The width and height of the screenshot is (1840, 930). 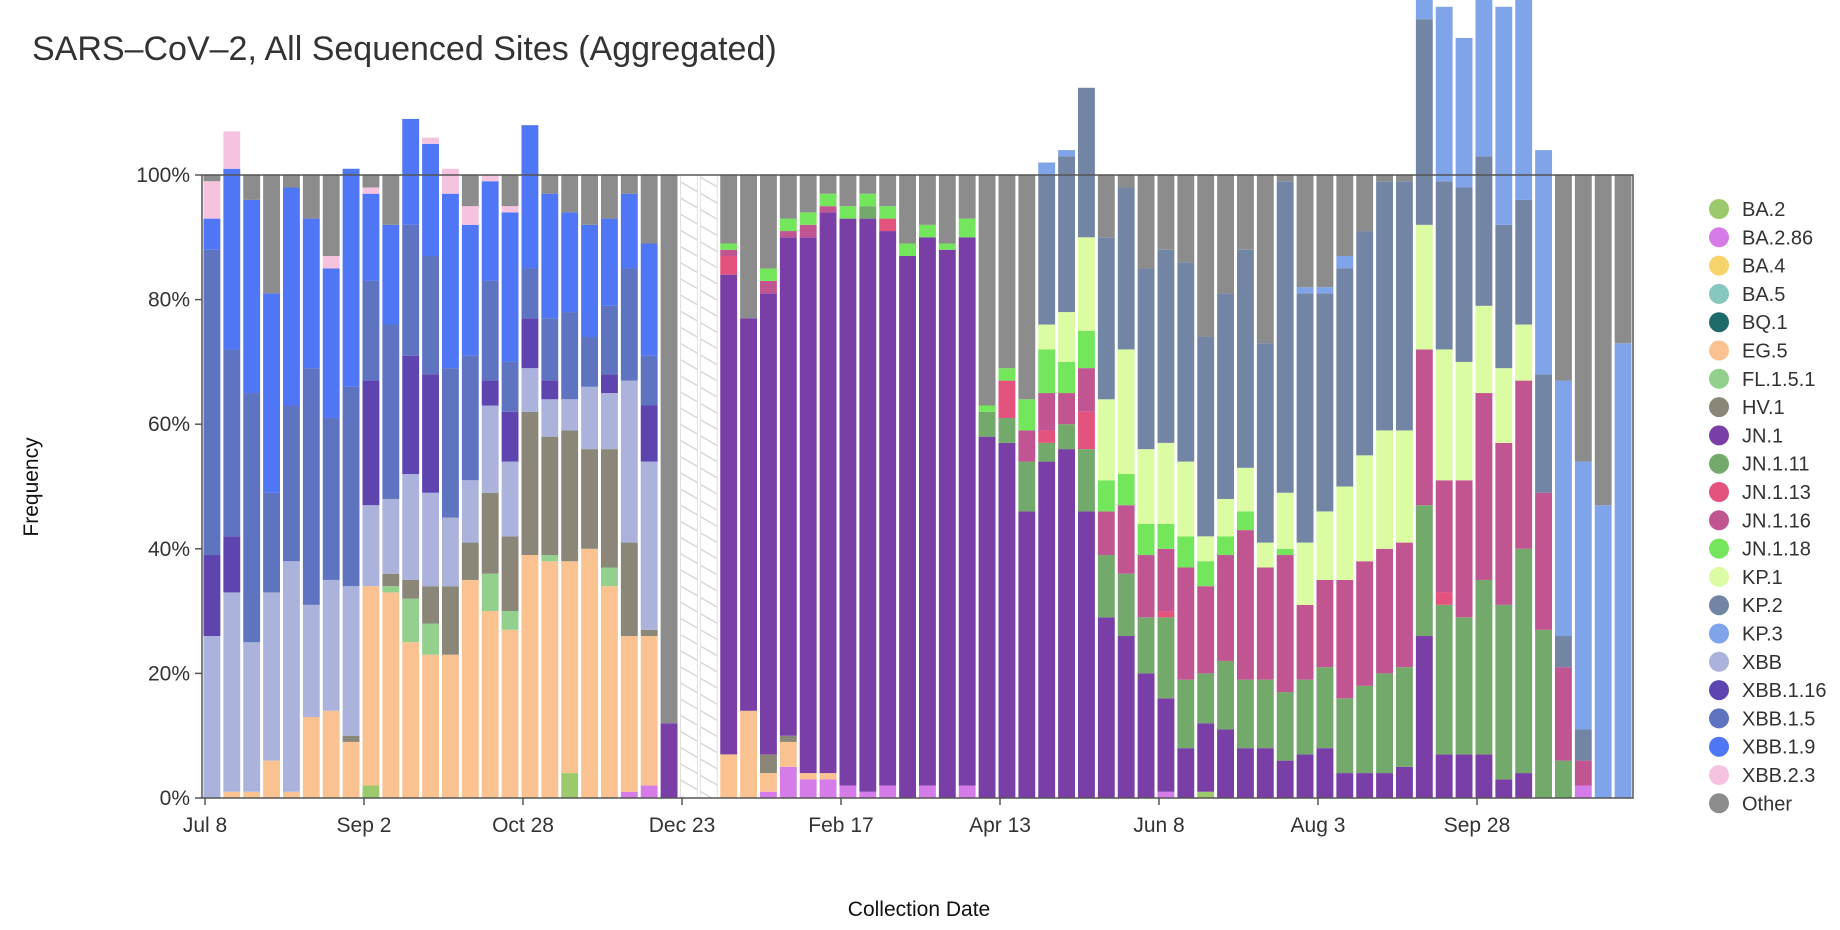 I want to click on legend-item-jn-1-11: JN.1.11, so click(x=1759, y=464).